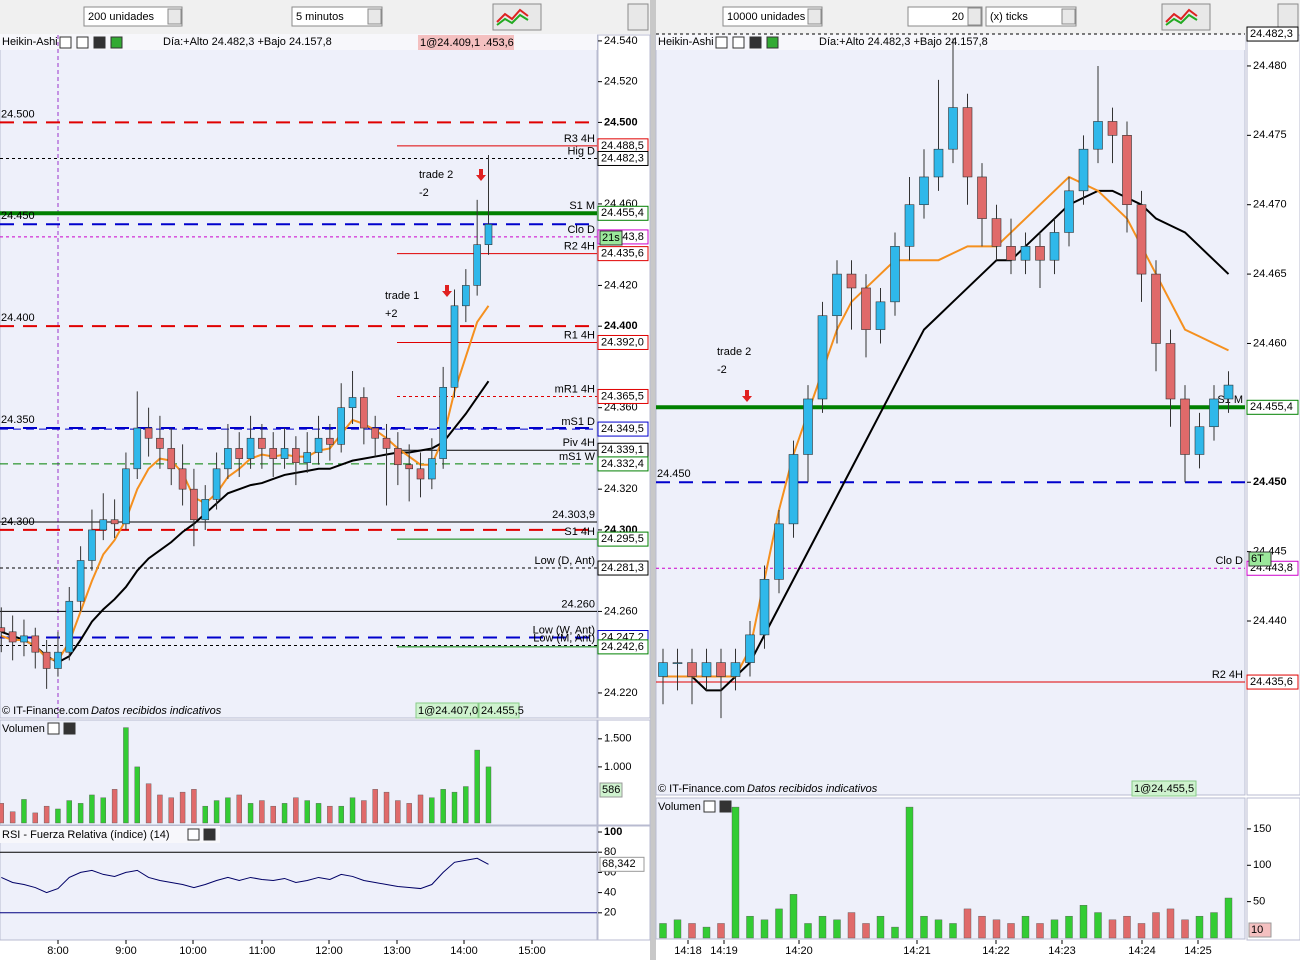 The image size is (1300, 960). I want to click on countdown: 21s, so click(611, 238).